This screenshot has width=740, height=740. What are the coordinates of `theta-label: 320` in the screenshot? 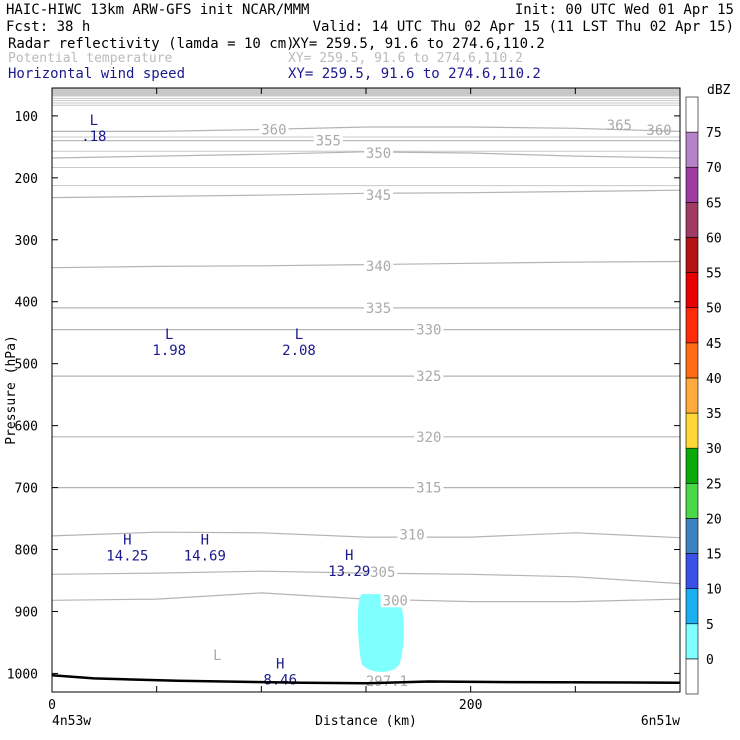 It's located at (428, 438).